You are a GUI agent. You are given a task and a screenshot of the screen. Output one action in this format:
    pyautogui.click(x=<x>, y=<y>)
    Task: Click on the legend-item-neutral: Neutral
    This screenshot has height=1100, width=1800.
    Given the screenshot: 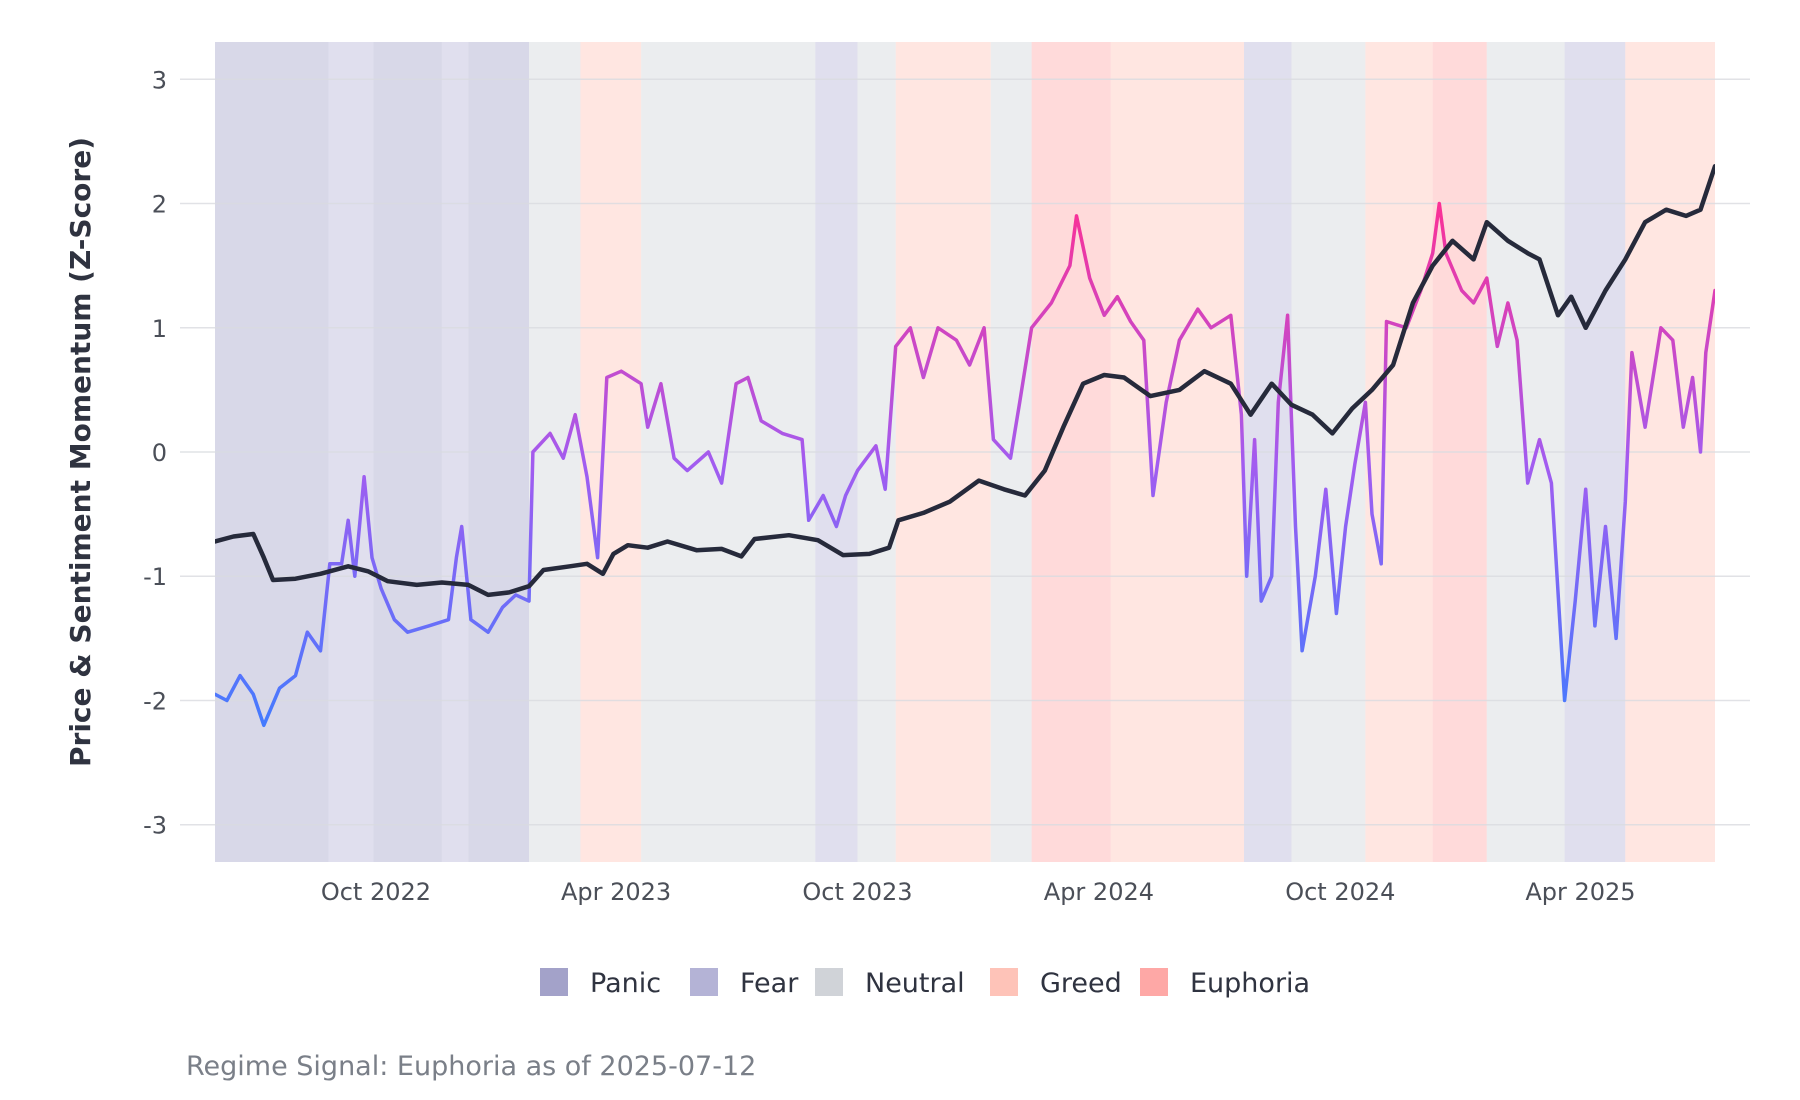 What is the action you would take?
    pyautogui.click(x=890, y=983)
    